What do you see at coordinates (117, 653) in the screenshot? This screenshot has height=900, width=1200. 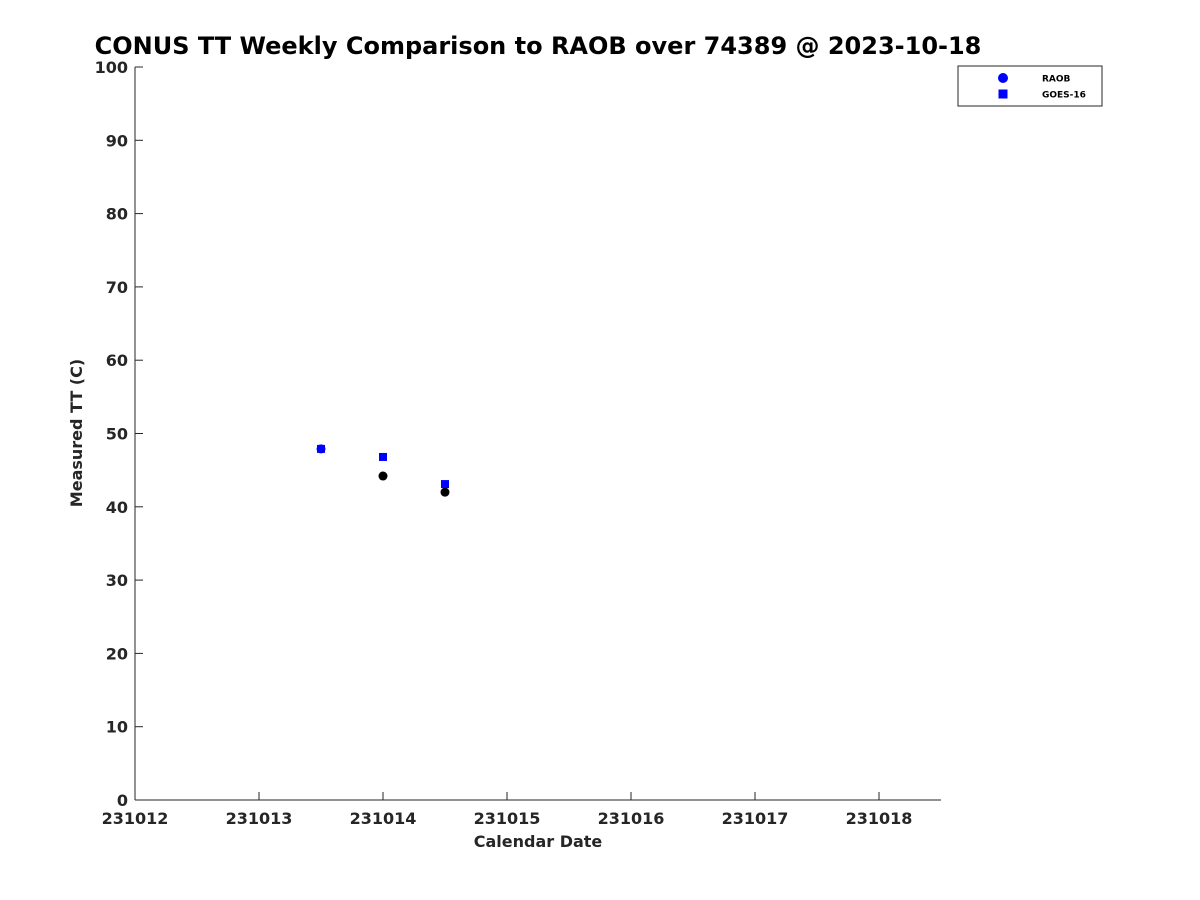 I see `y-tick-label: 20` at bounding box center [117, 653].